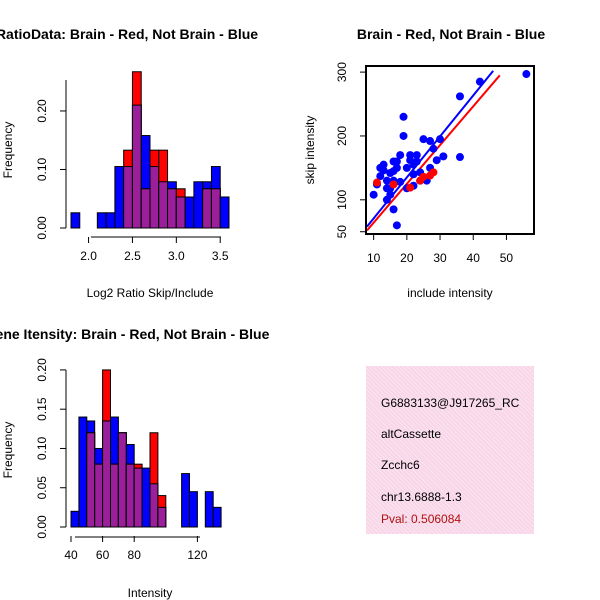 The image size is (600, 600). I want to click on location-text: chr13.6888-1.3, so click(421, 497).